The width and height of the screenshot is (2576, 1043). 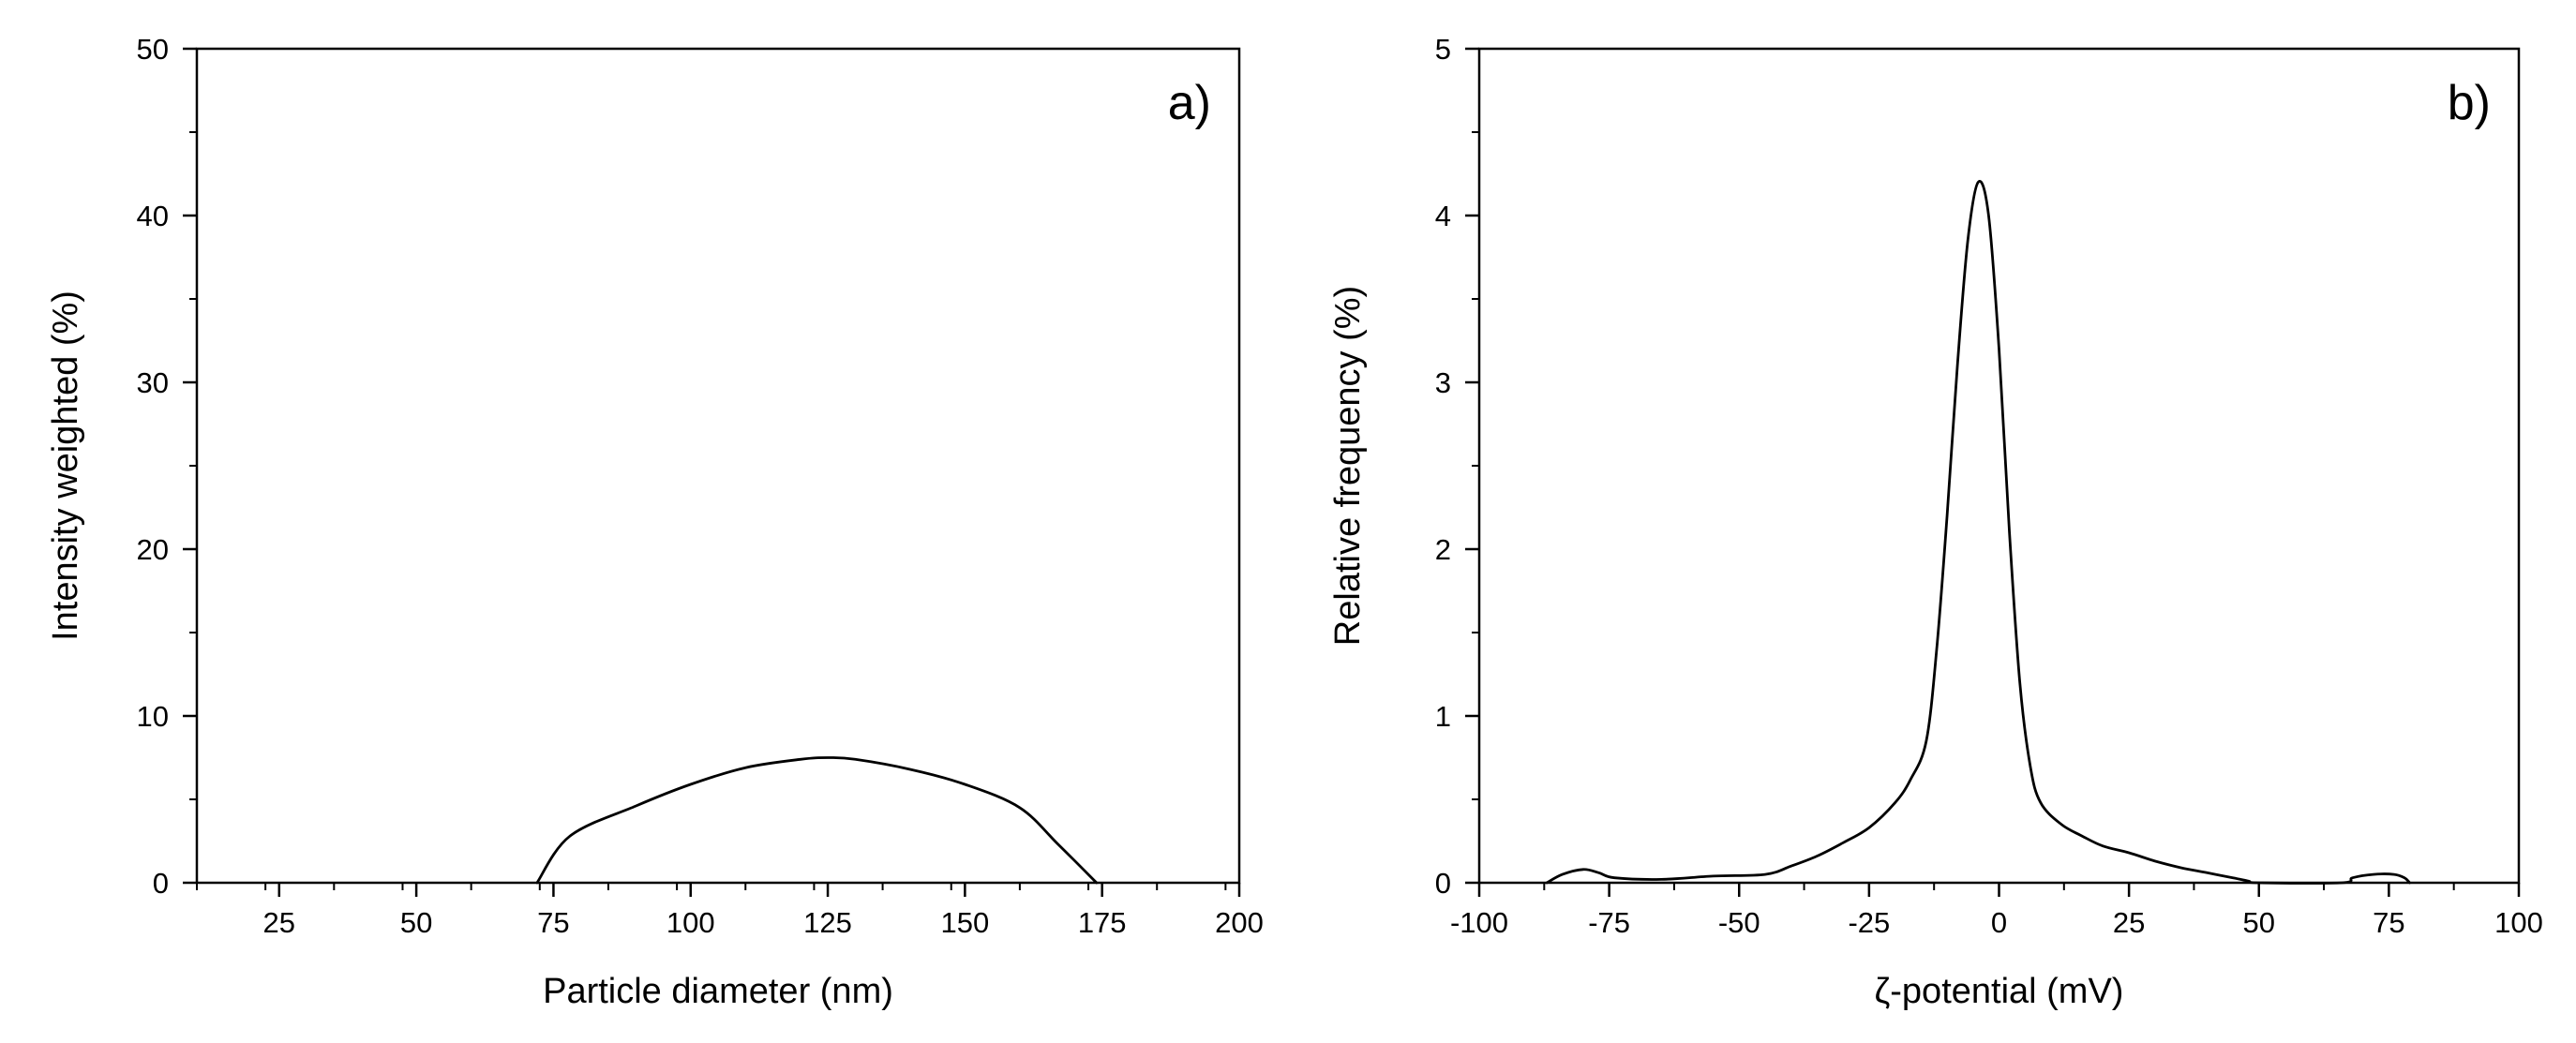 What do you see at coordinates (153, 382) in the screenshot?
I see `panel-a-y-tick-label: 30` at bounding box center [153, 382].